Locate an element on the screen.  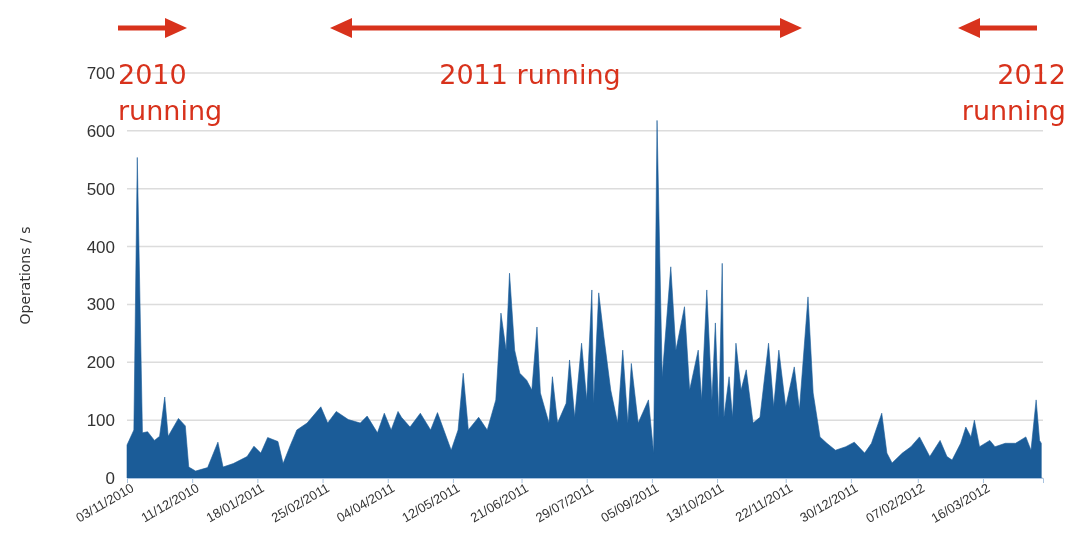
y-tick-label: 600 is located at coordinates (100, 131).